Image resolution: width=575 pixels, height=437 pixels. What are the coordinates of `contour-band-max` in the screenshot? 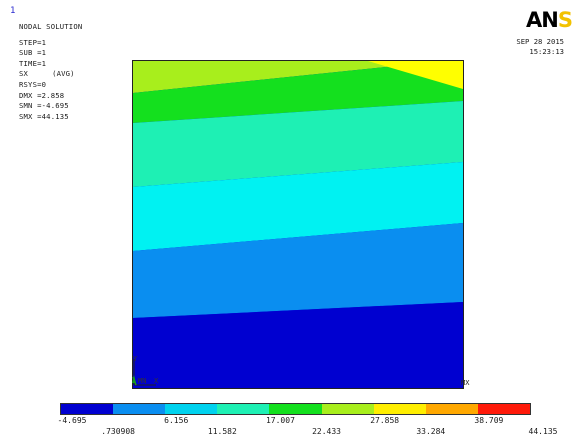 It's located at (415, 75).